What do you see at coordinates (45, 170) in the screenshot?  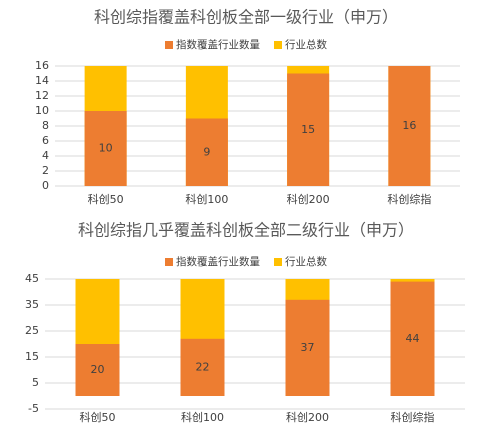 I see `y-tick-label: 2` at bounding box center [45, 170].